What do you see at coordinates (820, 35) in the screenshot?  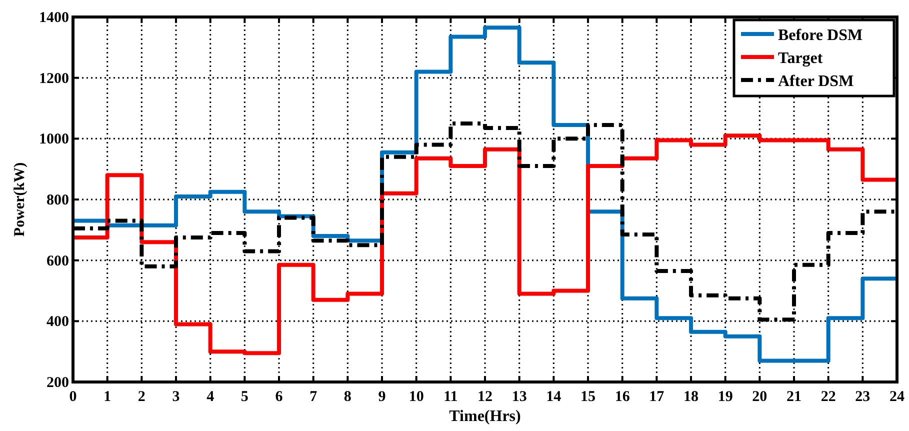 I see `legend-label: Before DSM` at bounding box center [820, 35].